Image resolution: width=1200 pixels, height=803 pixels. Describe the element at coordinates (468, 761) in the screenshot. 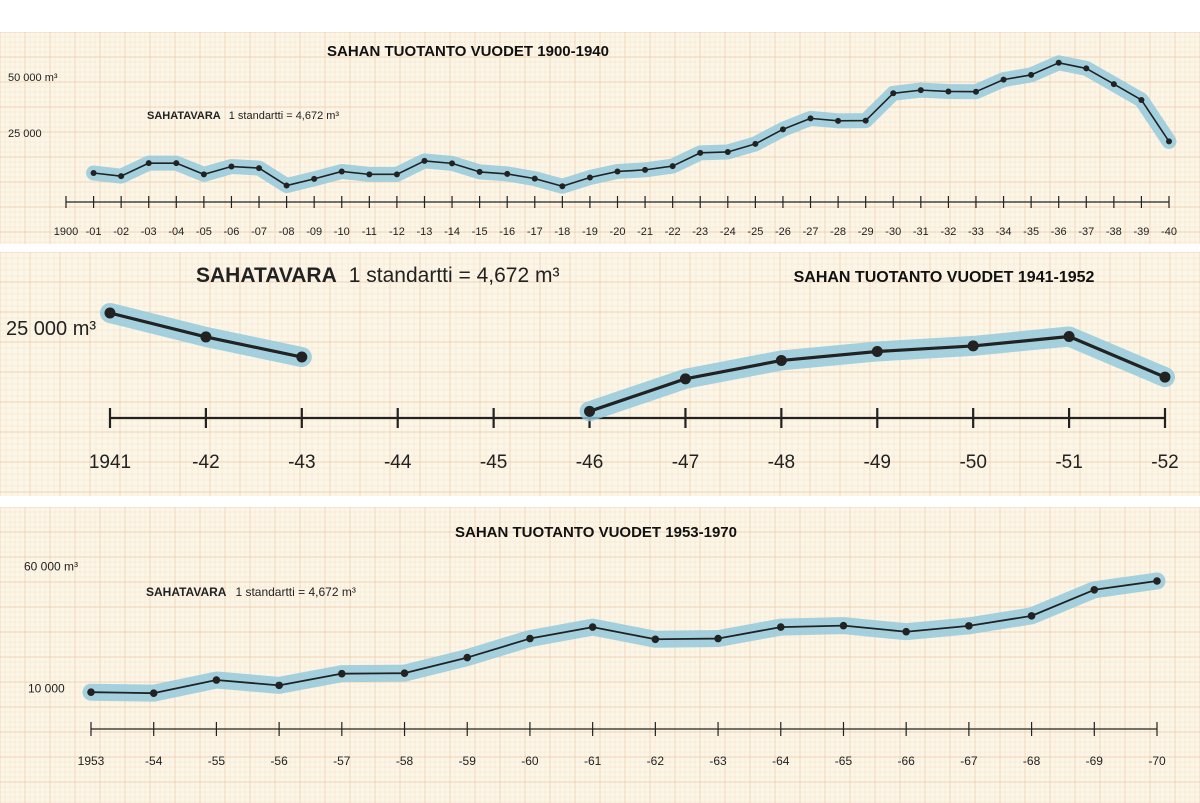

I see `x-tick-label: -59` at that location.